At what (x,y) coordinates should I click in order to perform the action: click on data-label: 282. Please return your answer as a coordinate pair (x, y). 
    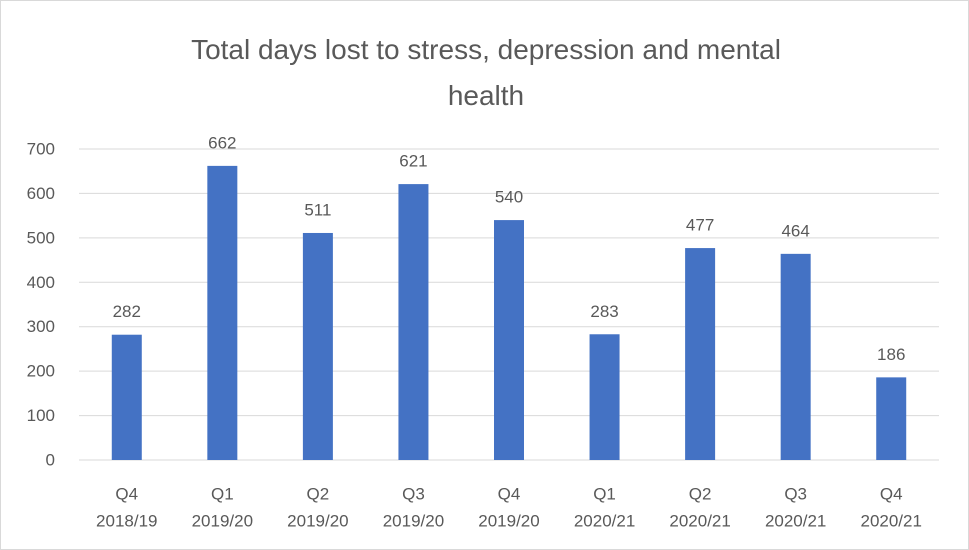
    Looking at the image, I should click on (127, 311).